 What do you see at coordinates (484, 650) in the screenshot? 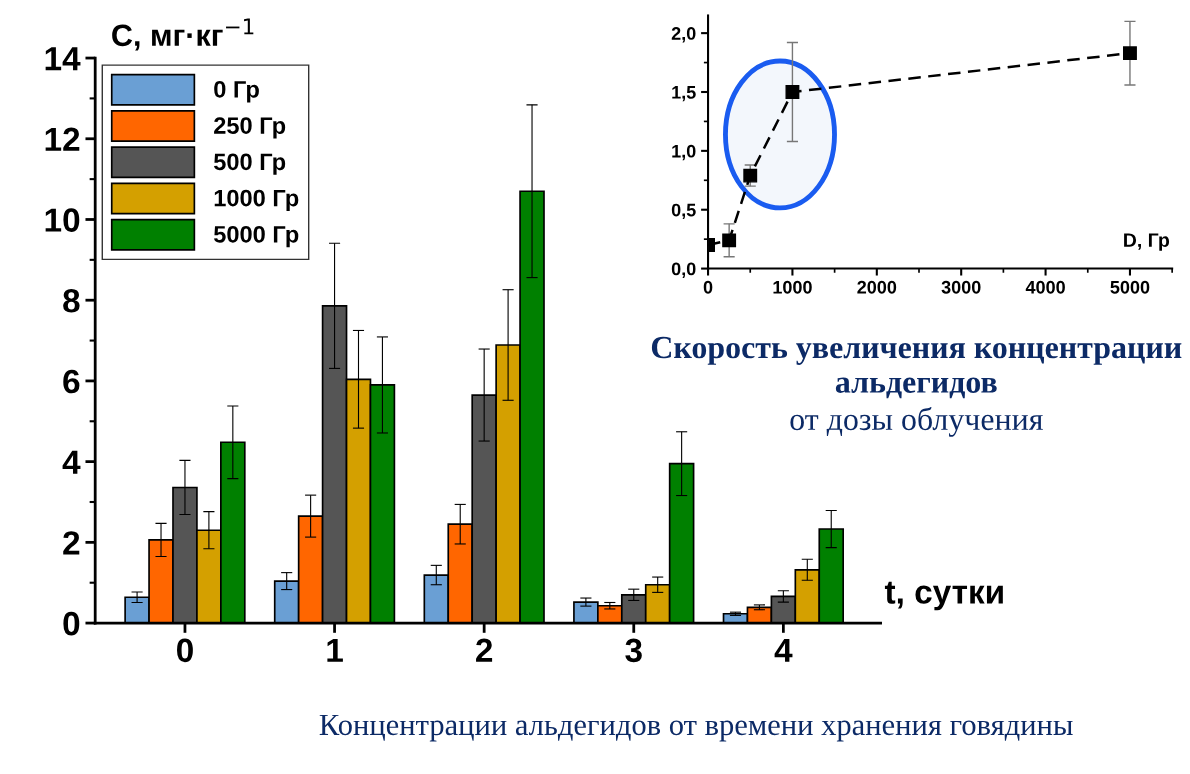
I see `x-tick-label: 2` at bounding box center [484, 650].